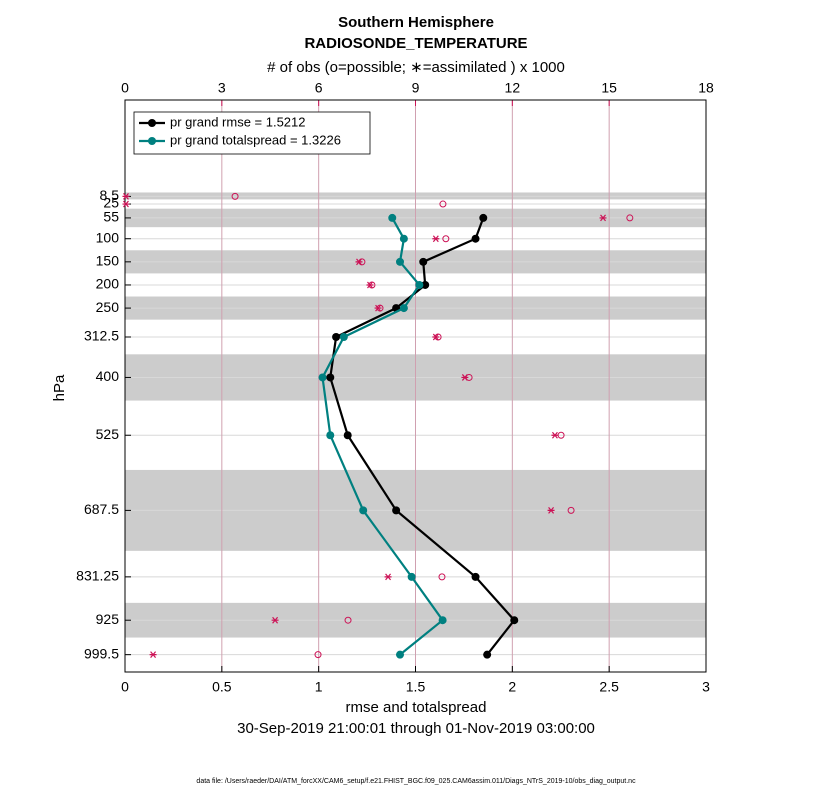  What do you see at coordinates (125, 88) in the screenshot?
I see `x2-tick-label: 0` at bounding box center [125, 88].